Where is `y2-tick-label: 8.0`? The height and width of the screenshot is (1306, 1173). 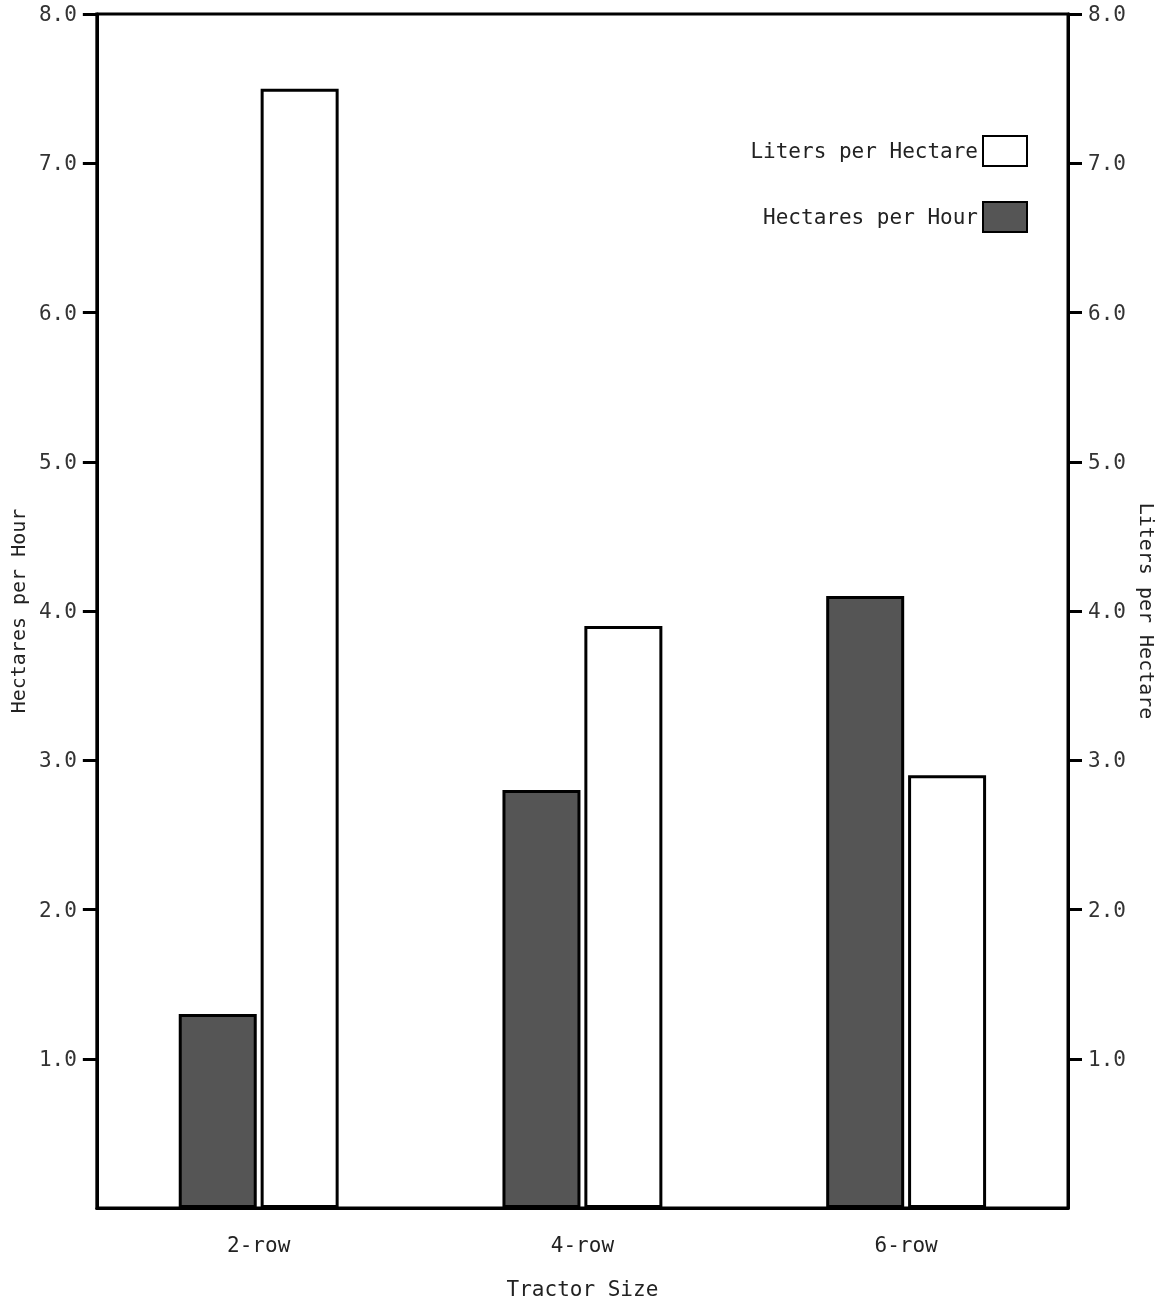
y2-tick-label: 8.0 is located at coordinates (1107, 14).